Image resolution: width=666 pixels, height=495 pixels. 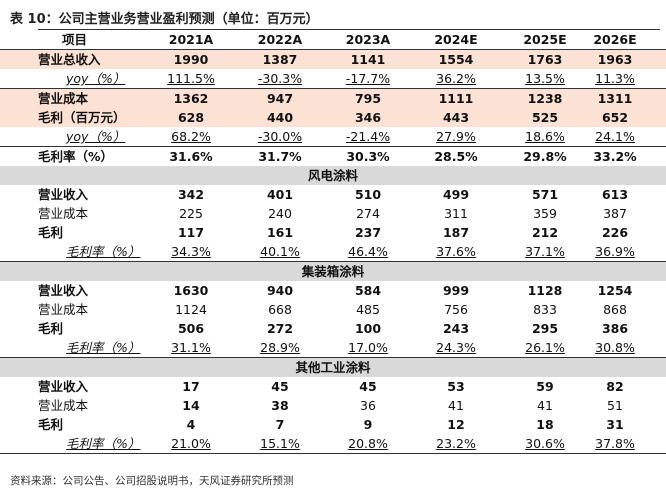 What do you see at coordinates (456, 443) in the screenshot?
I see `value-cell: 23.2%` at bounding box center [456, 443].